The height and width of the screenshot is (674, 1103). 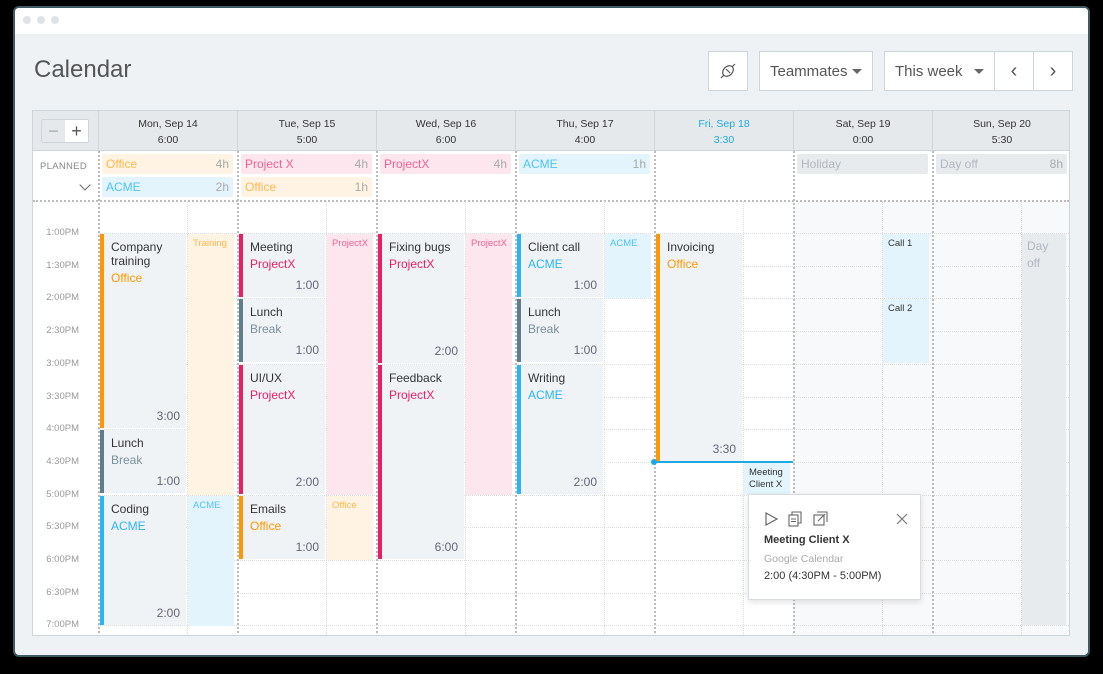 What do you see at coordinates (143, 331) in the screenshot?
I see `time-entry: Company training Office 3:00` at bounding box center [143, 331].